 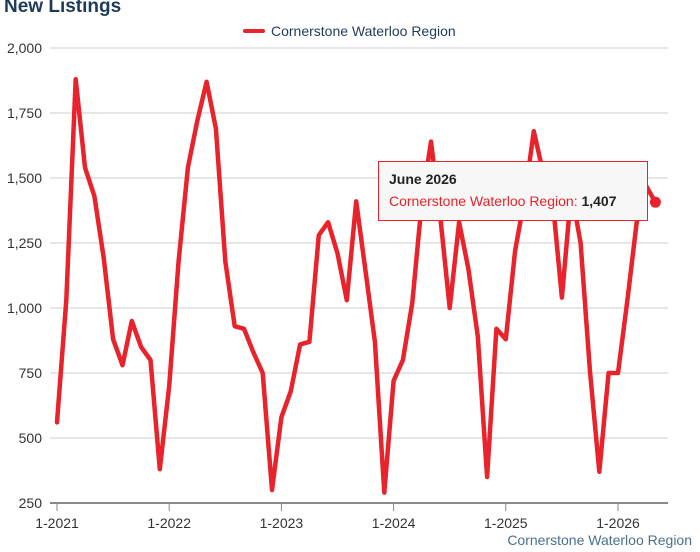 What do you see at coordinates (169, 523) in the screenshot?
I see `x-tick-label: 1-2022` at bounding box center [169, 523].